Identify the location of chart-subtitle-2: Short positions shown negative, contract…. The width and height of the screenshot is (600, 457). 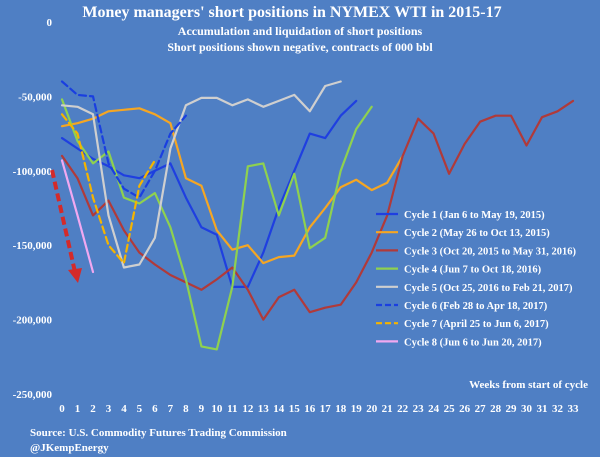
(300, 47).